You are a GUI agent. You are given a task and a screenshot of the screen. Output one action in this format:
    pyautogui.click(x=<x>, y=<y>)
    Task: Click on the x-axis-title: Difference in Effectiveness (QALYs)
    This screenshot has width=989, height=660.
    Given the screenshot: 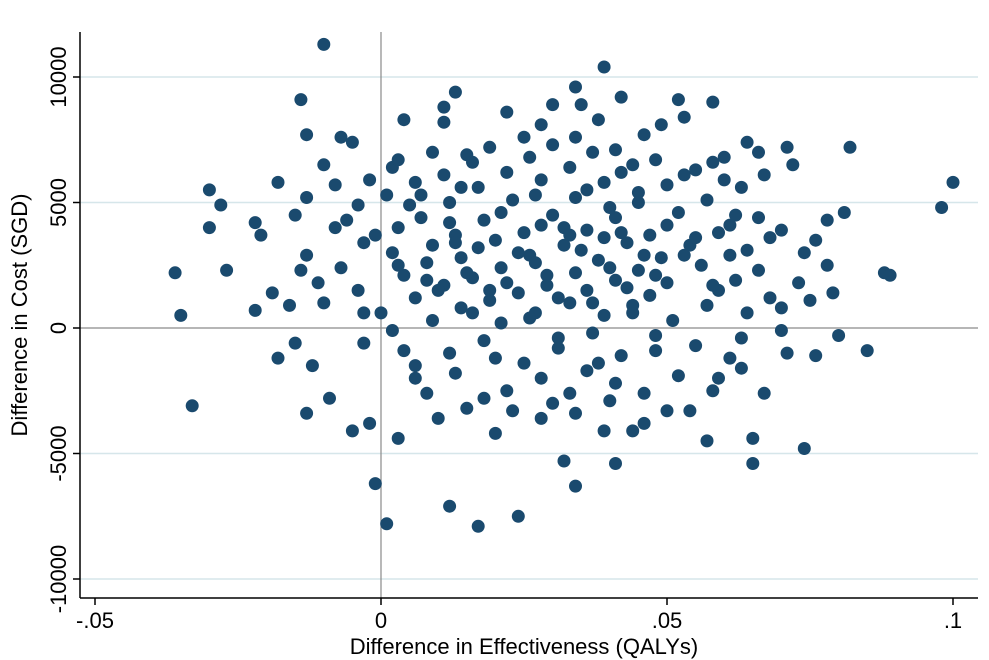 What is the action you would take?
    pyautogui.click(x=524, y=646)
    